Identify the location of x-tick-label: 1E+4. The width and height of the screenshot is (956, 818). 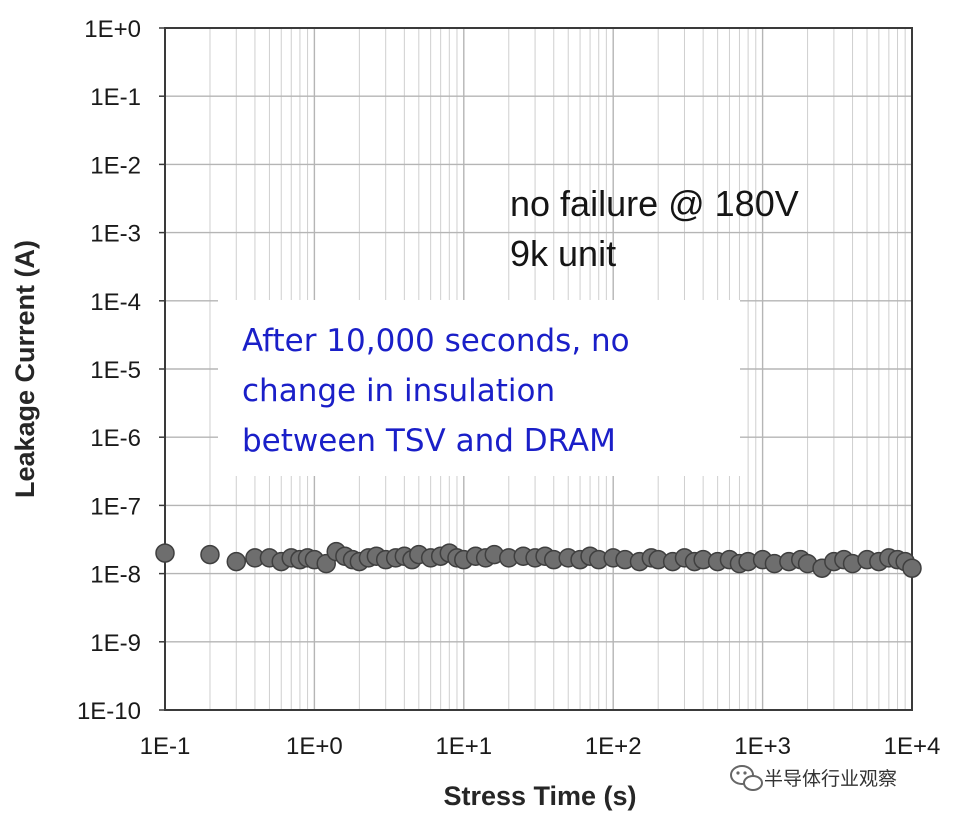
(912, 746).